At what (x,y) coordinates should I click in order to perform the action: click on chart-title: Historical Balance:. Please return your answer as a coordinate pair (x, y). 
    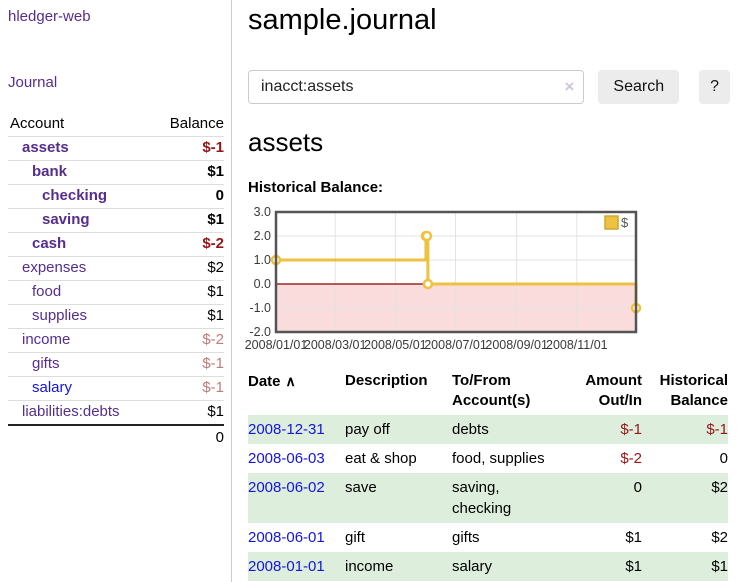
    Looking at the image, I should click on (316, 187).